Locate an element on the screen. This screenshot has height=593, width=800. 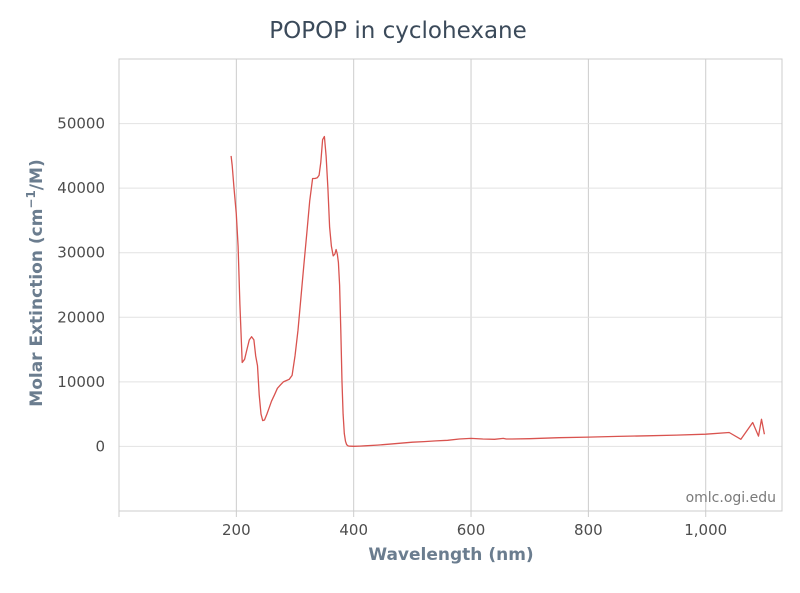
x-axis-title: Wavelength (nm) is located at coordinates (450, 555).